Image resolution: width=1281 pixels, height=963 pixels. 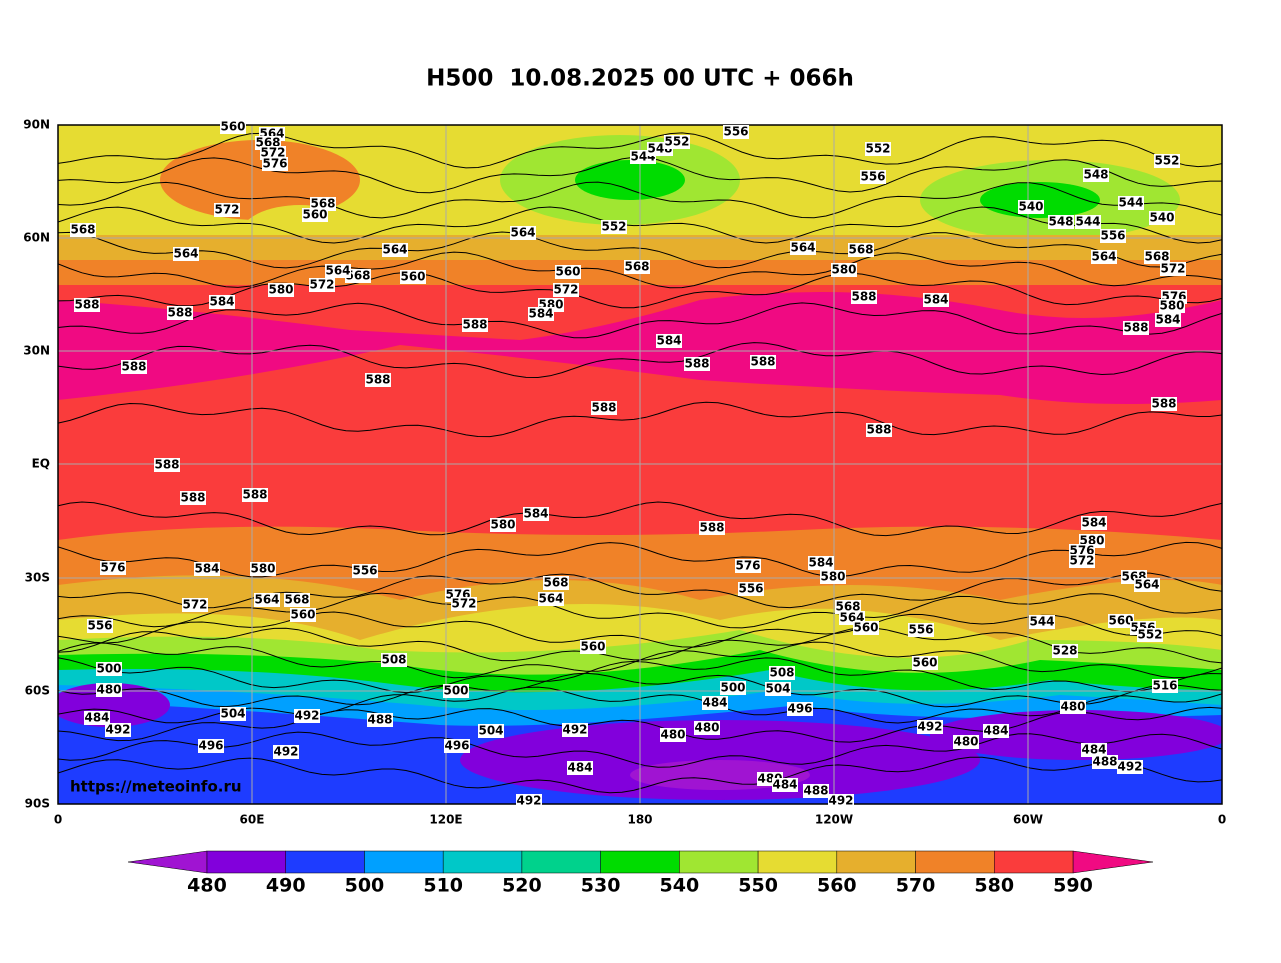 What do you see at coordinates (443, 886) in the screenshot?
I see `colorbar-label: 510` at bounding box center [443, 886].